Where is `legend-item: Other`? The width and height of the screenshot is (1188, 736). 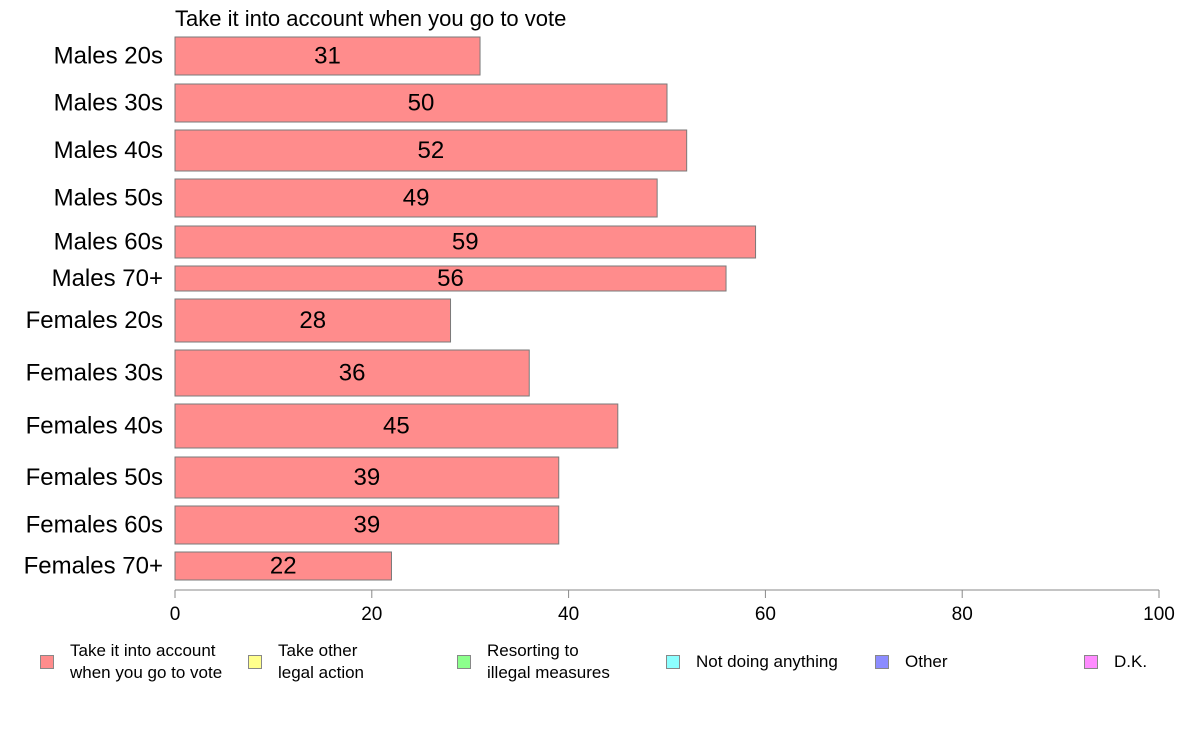
legend-item: Other is located at coordinates (911, 662).